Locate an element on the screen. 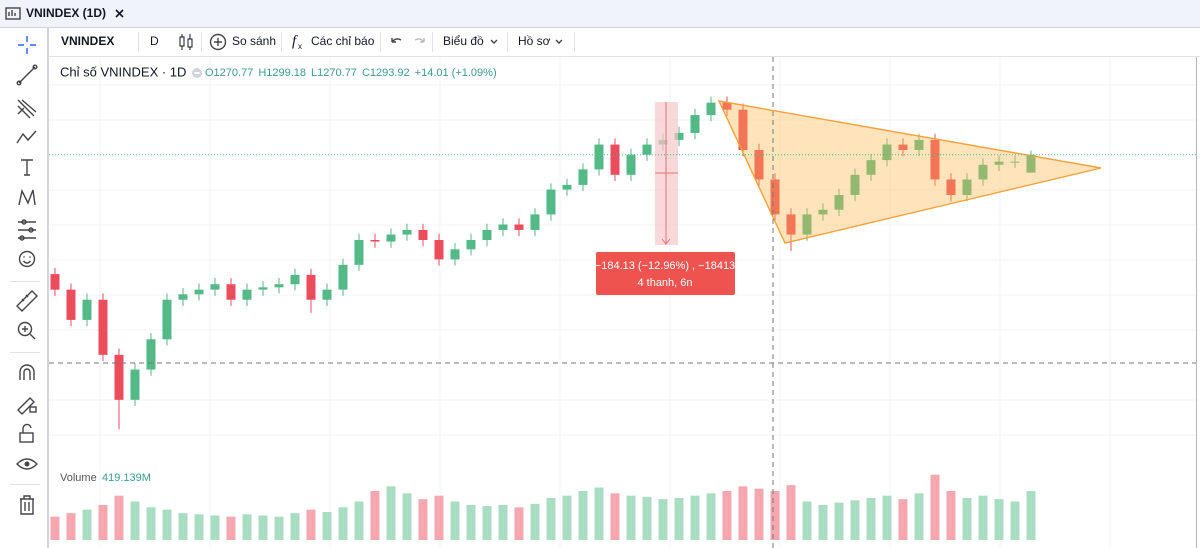 This screenshot has width=1200, height=548. pattern-tool is located at coordinates (26, 137).